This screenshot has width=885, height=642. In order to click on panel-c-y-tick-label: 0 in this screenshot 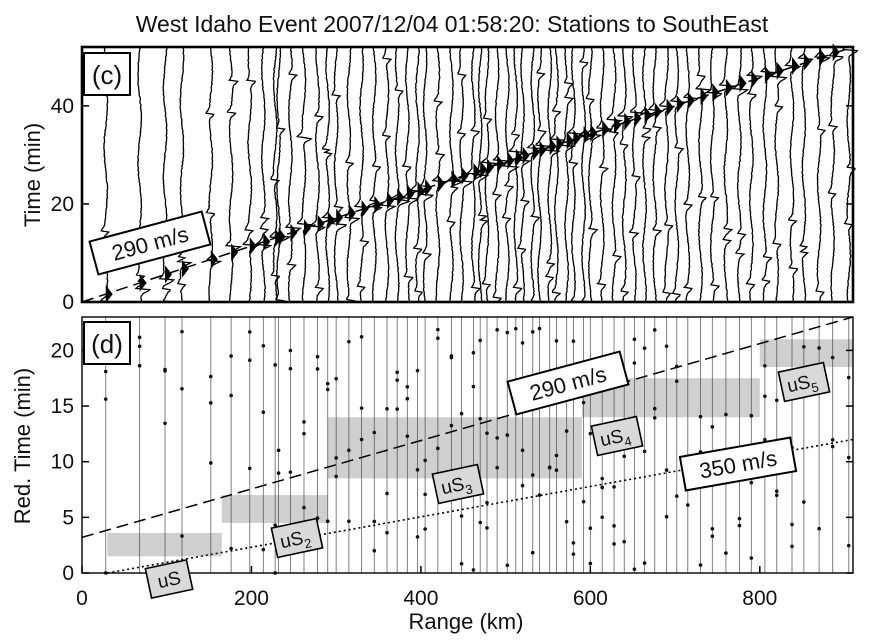, I will do `click(68, 302)`.